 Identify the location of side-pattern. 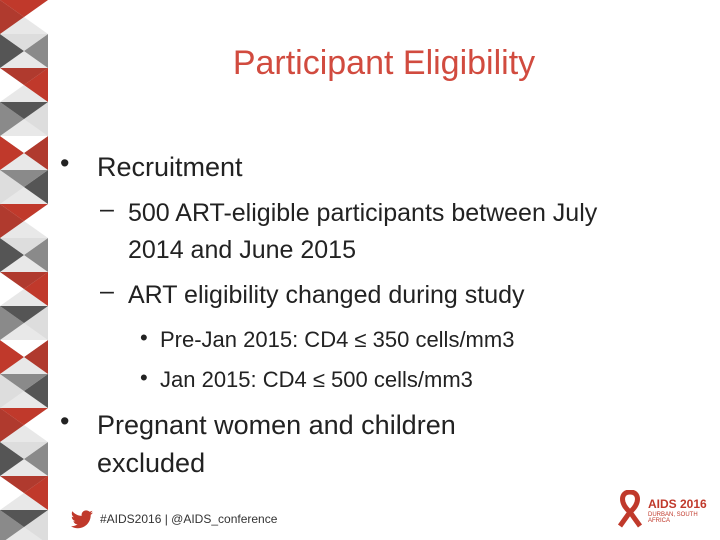
(24, 270).